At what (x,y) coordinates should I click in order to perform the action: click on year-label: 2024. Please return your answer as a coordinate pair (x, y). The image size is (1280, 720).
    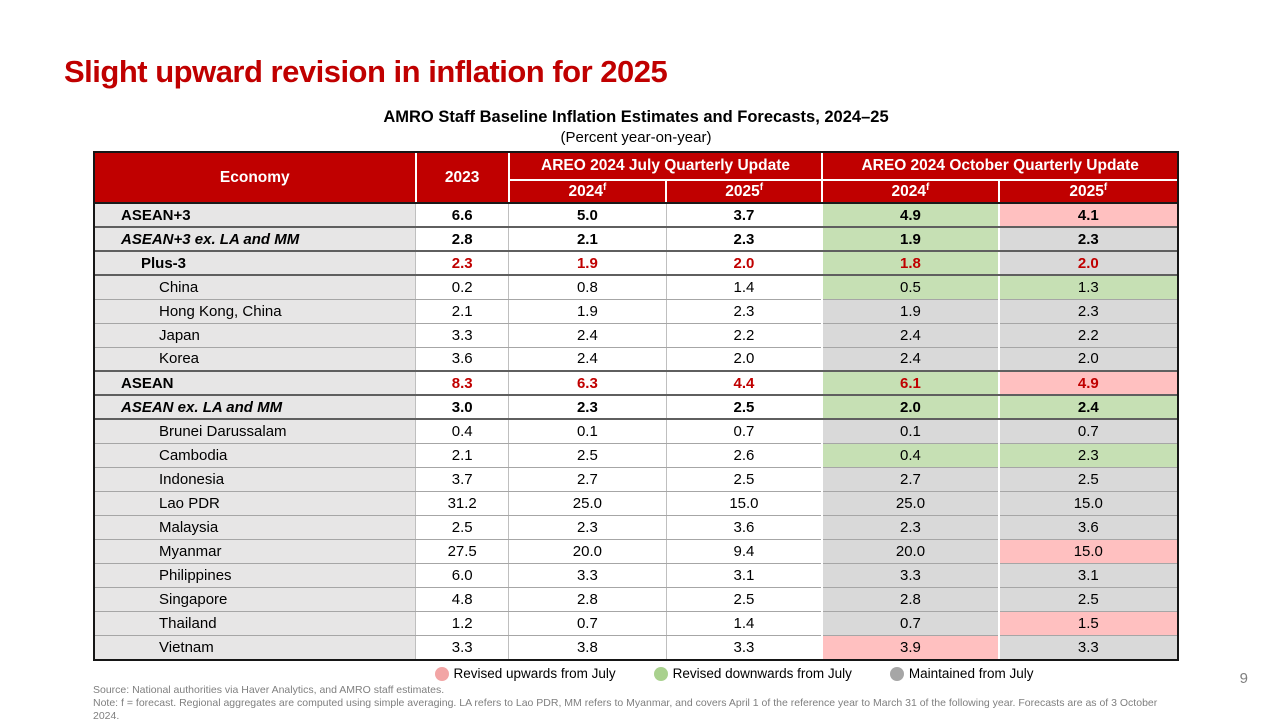
    Looking at the image, I should click on (585, 192).